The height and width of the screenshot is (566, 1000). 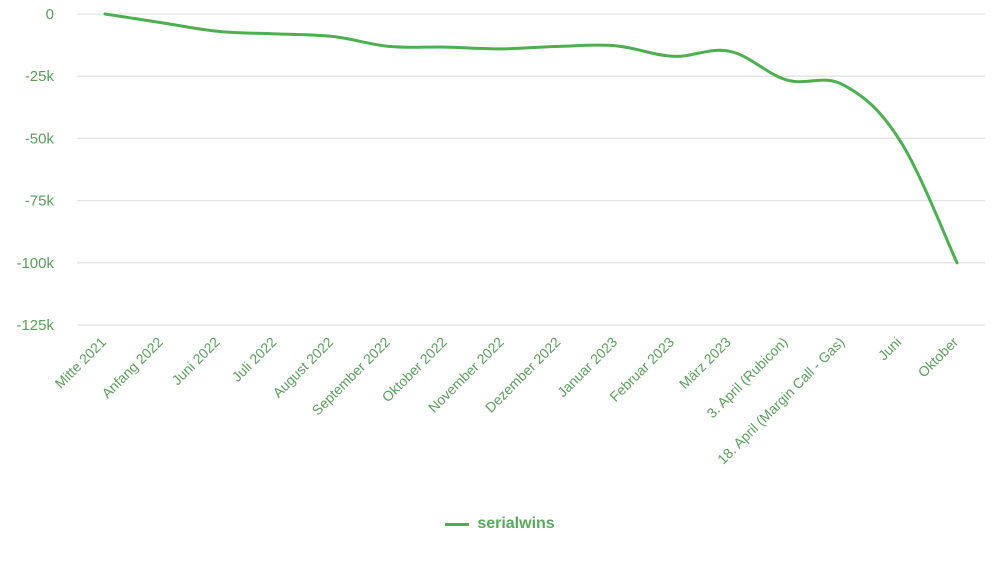 I want to click on legend-line-icon, so click(x=457, y=524).